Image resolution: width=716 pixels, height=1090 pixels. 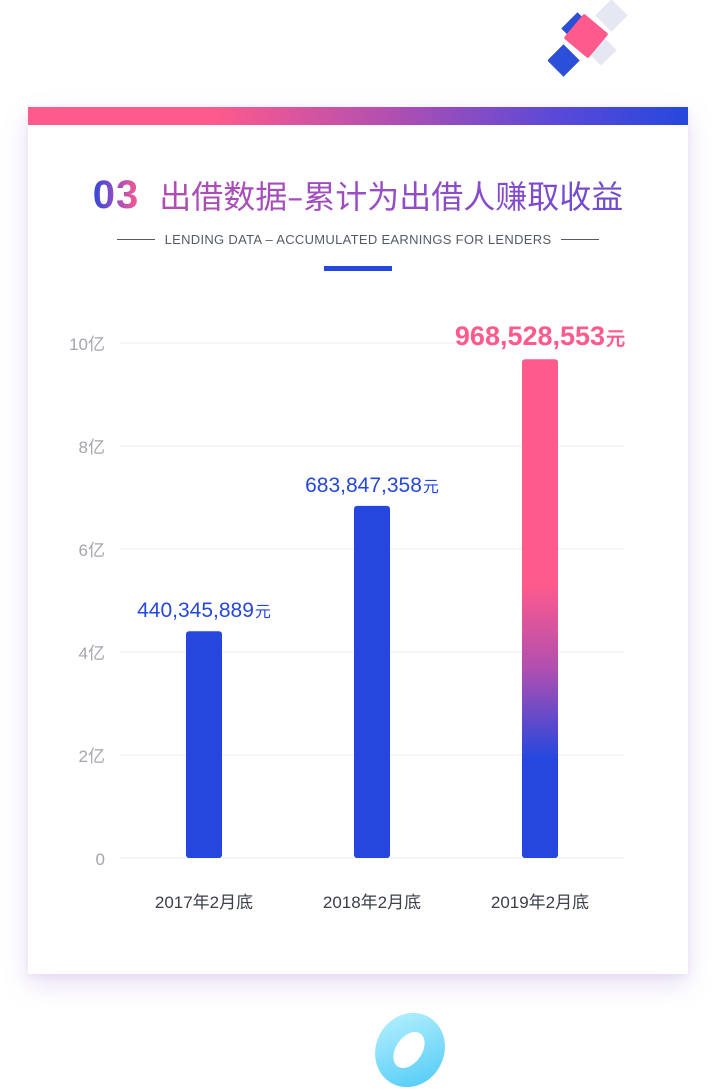 What do you see at coordinates (358, 268) in the screenshot?
I see `title-underline` at bounding box center [358, 268].